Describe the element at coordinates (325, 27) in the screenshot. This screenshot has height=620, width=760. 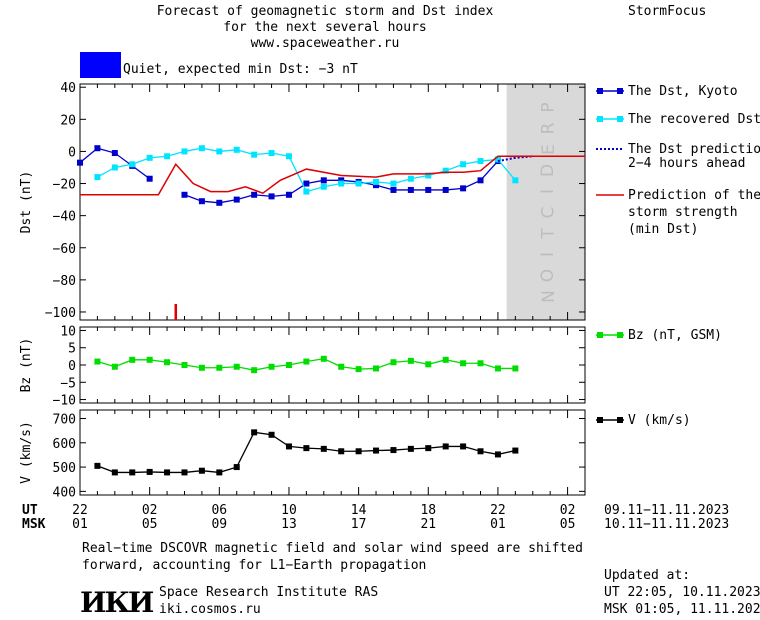
I see `chart-title-line2: for the next several hours` at that location.